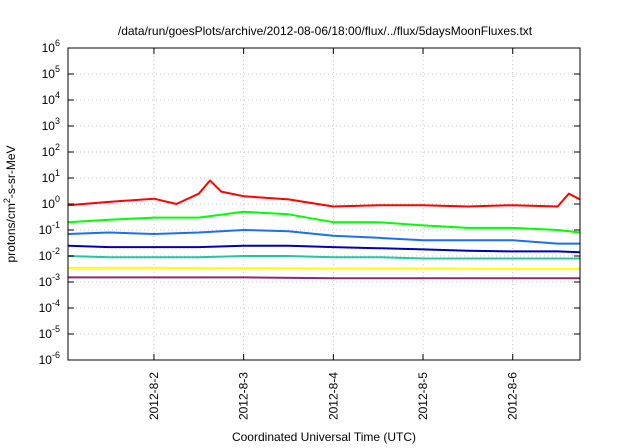 This screenshot has width=640, height=448. I want to click on y-axis-label-text: protons/cm2-s-sr-MeV, so click(10, 203).